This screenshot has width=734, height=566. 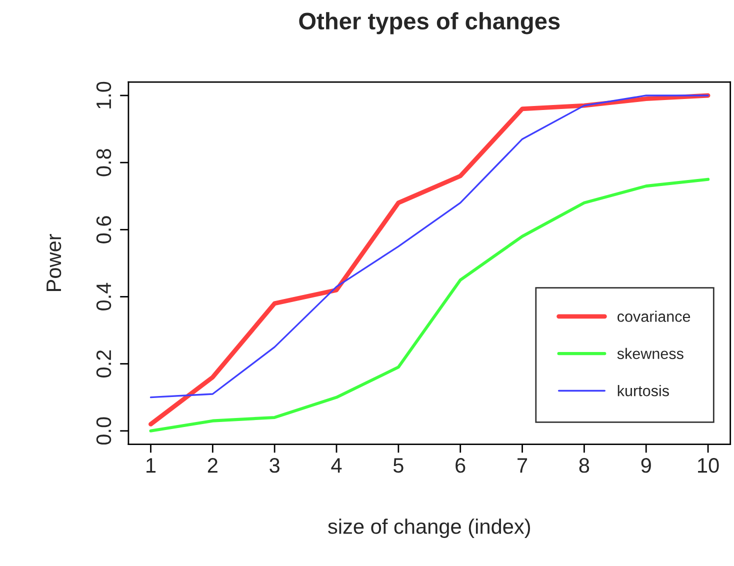 I want to click on x-tick-label: 2, so click(x=213, y=465).